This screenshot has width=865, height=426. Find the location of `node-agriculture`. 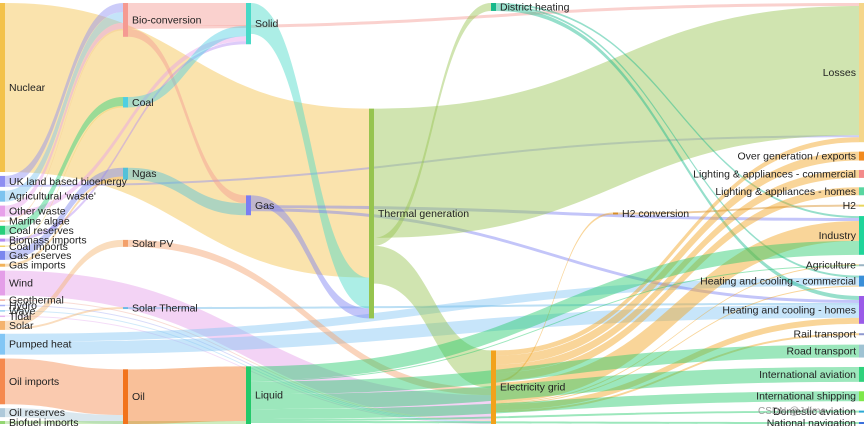

node-agriculture is located at coordinates (861, 265).